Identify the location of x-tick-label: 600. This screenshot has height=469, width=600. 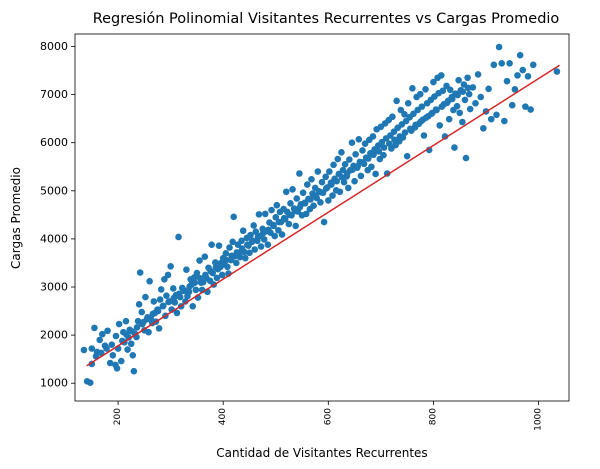
(328, 416).